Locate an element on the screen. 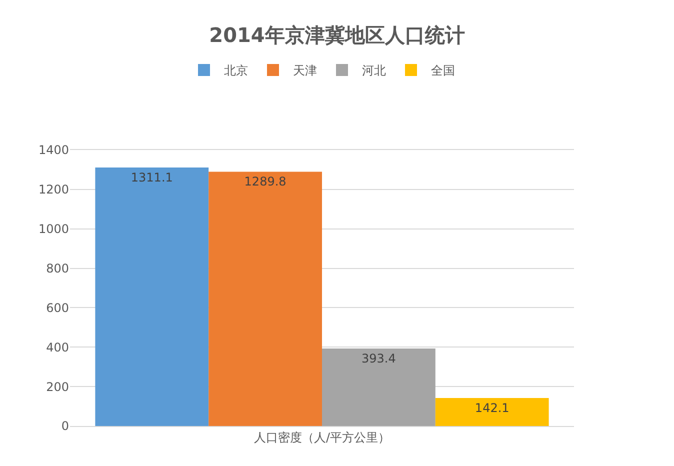  y-tick-label: 1200 is located at coordinates (53, 189).